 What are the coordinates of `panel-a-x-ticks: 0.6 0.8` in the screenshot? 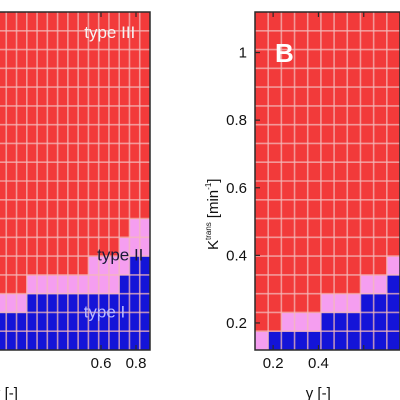 It's located at (118, 192).